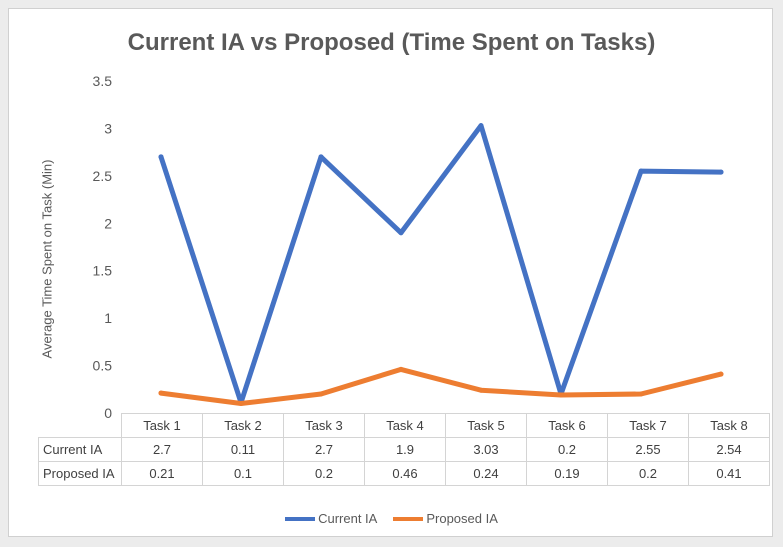  What do you see at coordinates (462, 518) in the screenshot?
I see `legend-label: Proposed IA` at bounding box center [462, 518].